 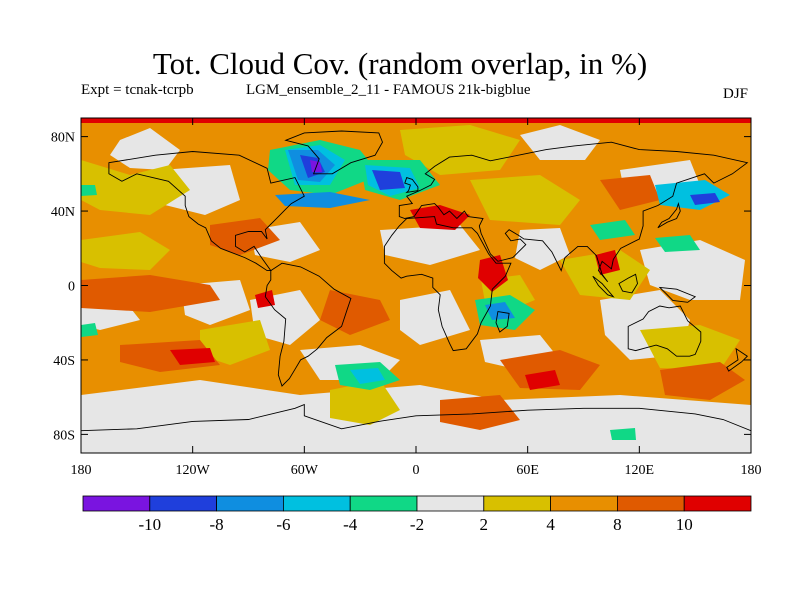 I want to click on lon-tick-label: 120E, so click(x=640, y=470).